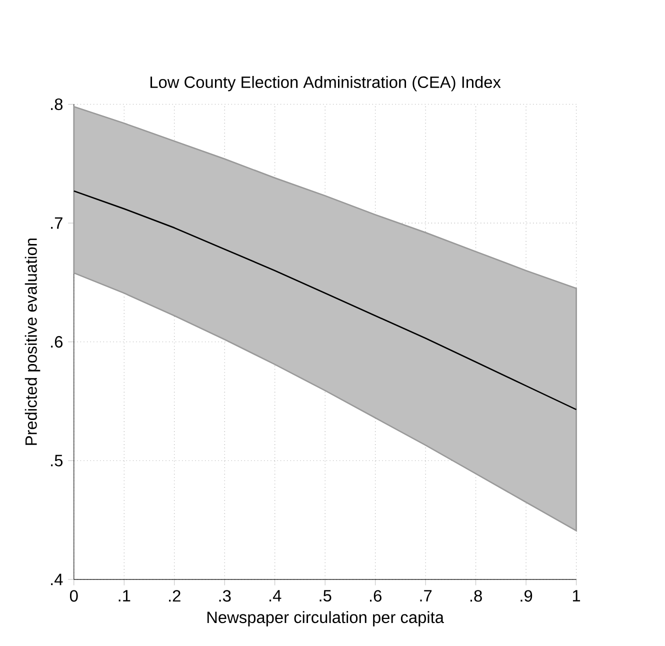  What do you see at coordinates (576, 596) in the screenshot?
I see `x-tick-label: 1` at bounding box center [576, 596].